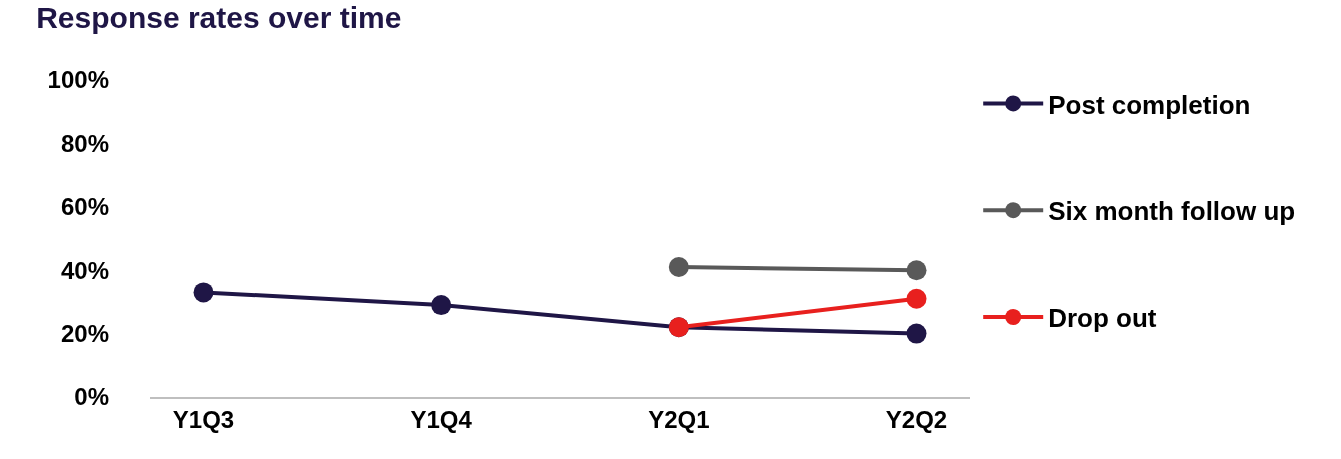  What do you see at coordinates (84, 333) in the screenshot?
I see `y-tick-label: 20%` at bounding box center [84, 333].